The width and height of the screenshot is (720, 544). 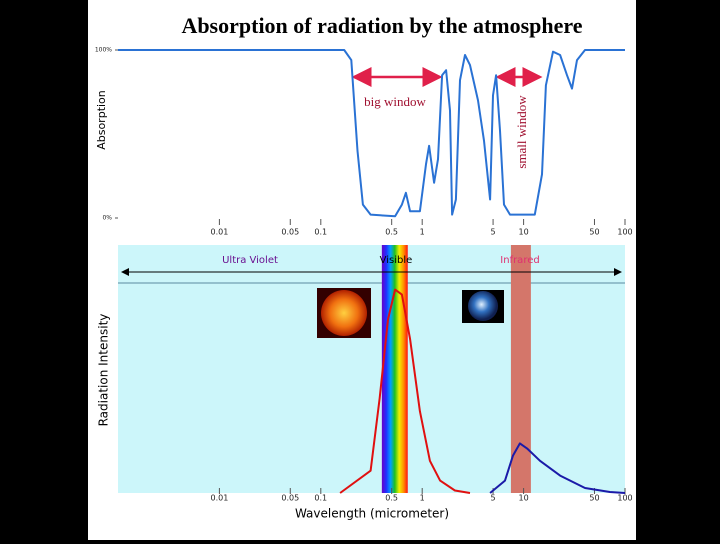 I want to click on y-axis-label: Radiation Intensity, so click(x=104, y=370).